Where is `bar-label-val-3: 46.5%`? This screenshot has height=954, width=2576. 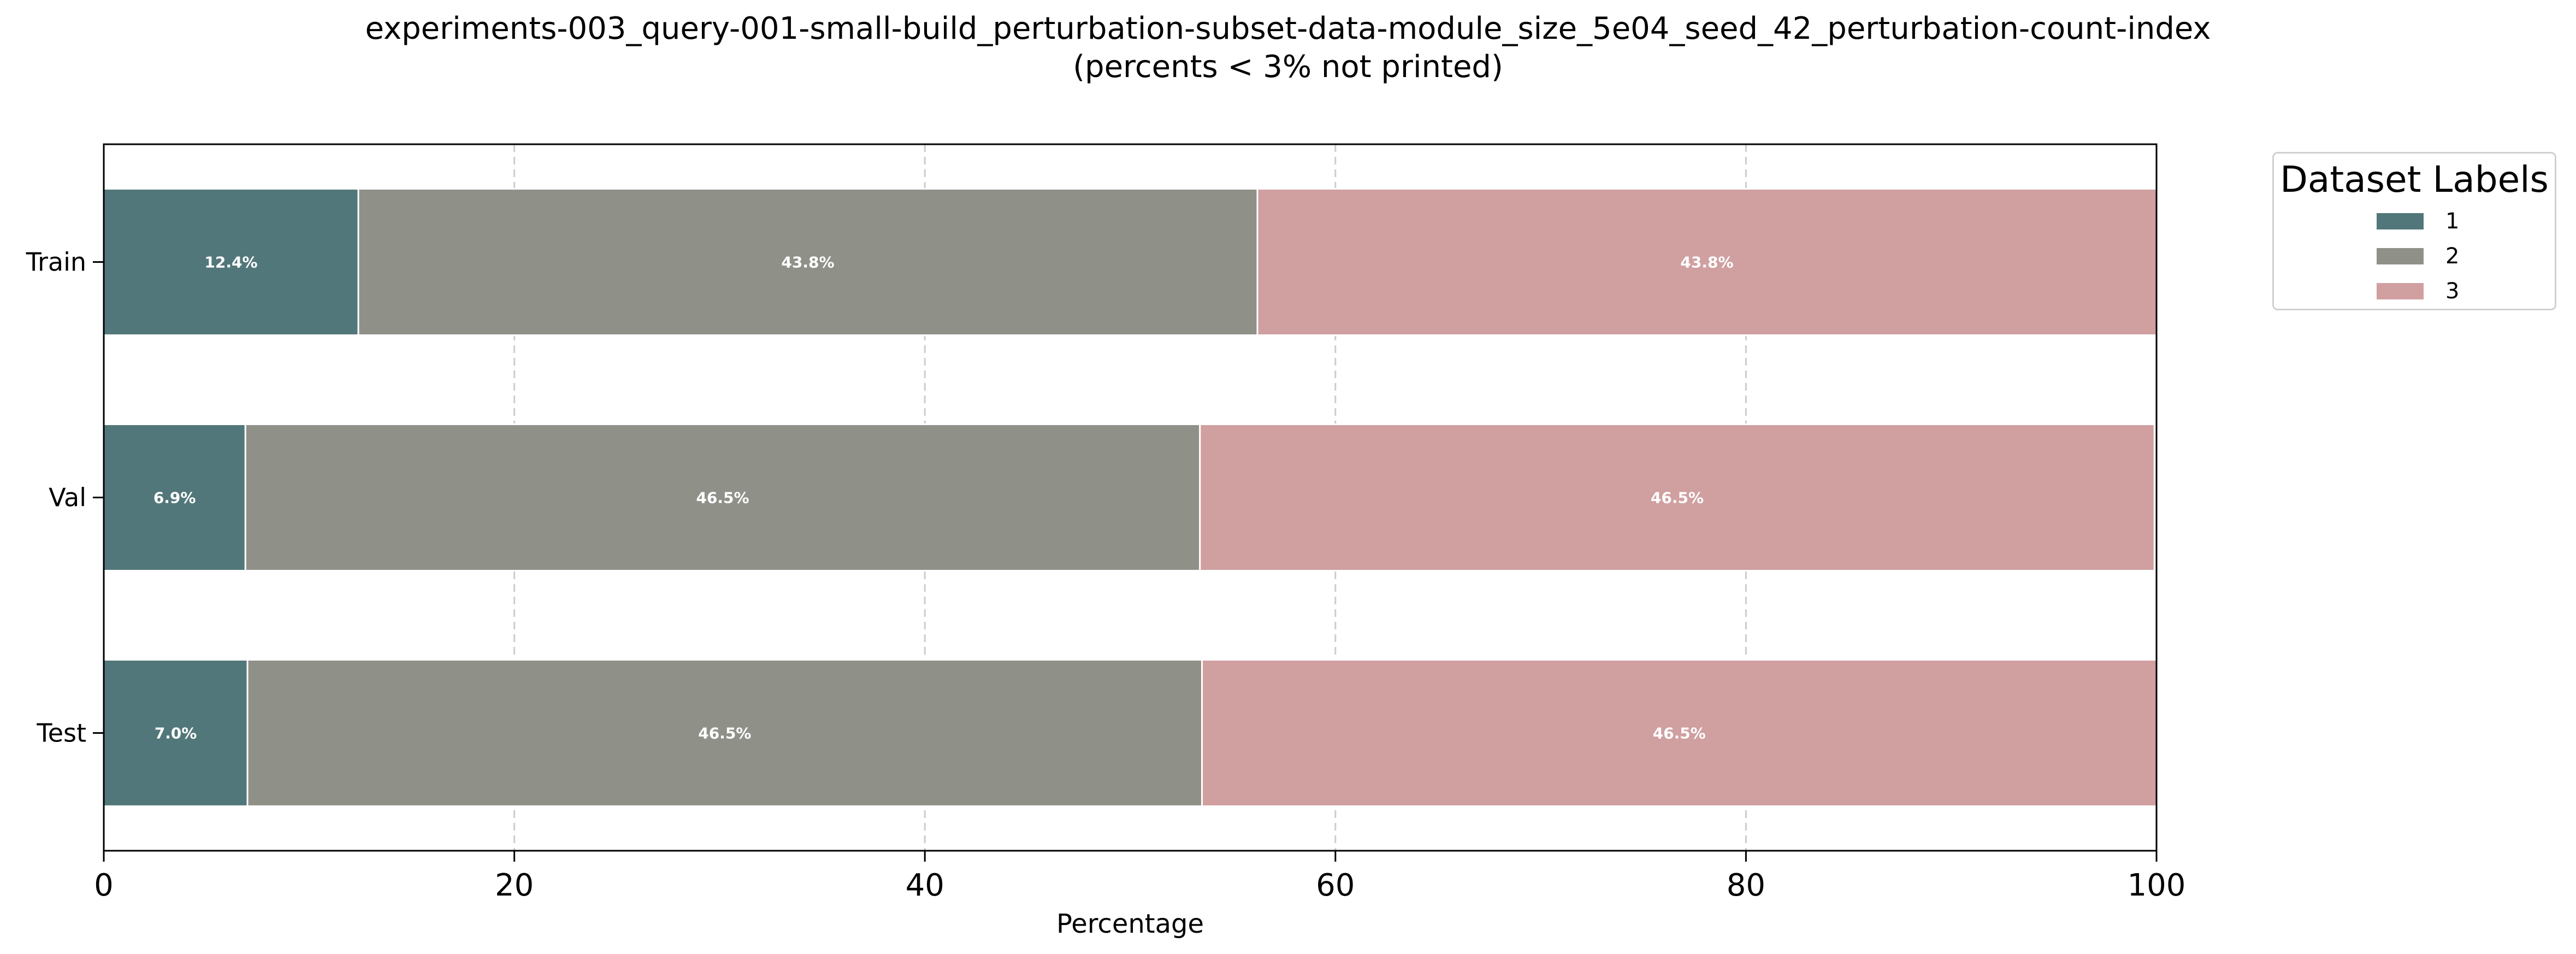
bar-label-val-3: 46.5% is located at coordinates (1677, 498).